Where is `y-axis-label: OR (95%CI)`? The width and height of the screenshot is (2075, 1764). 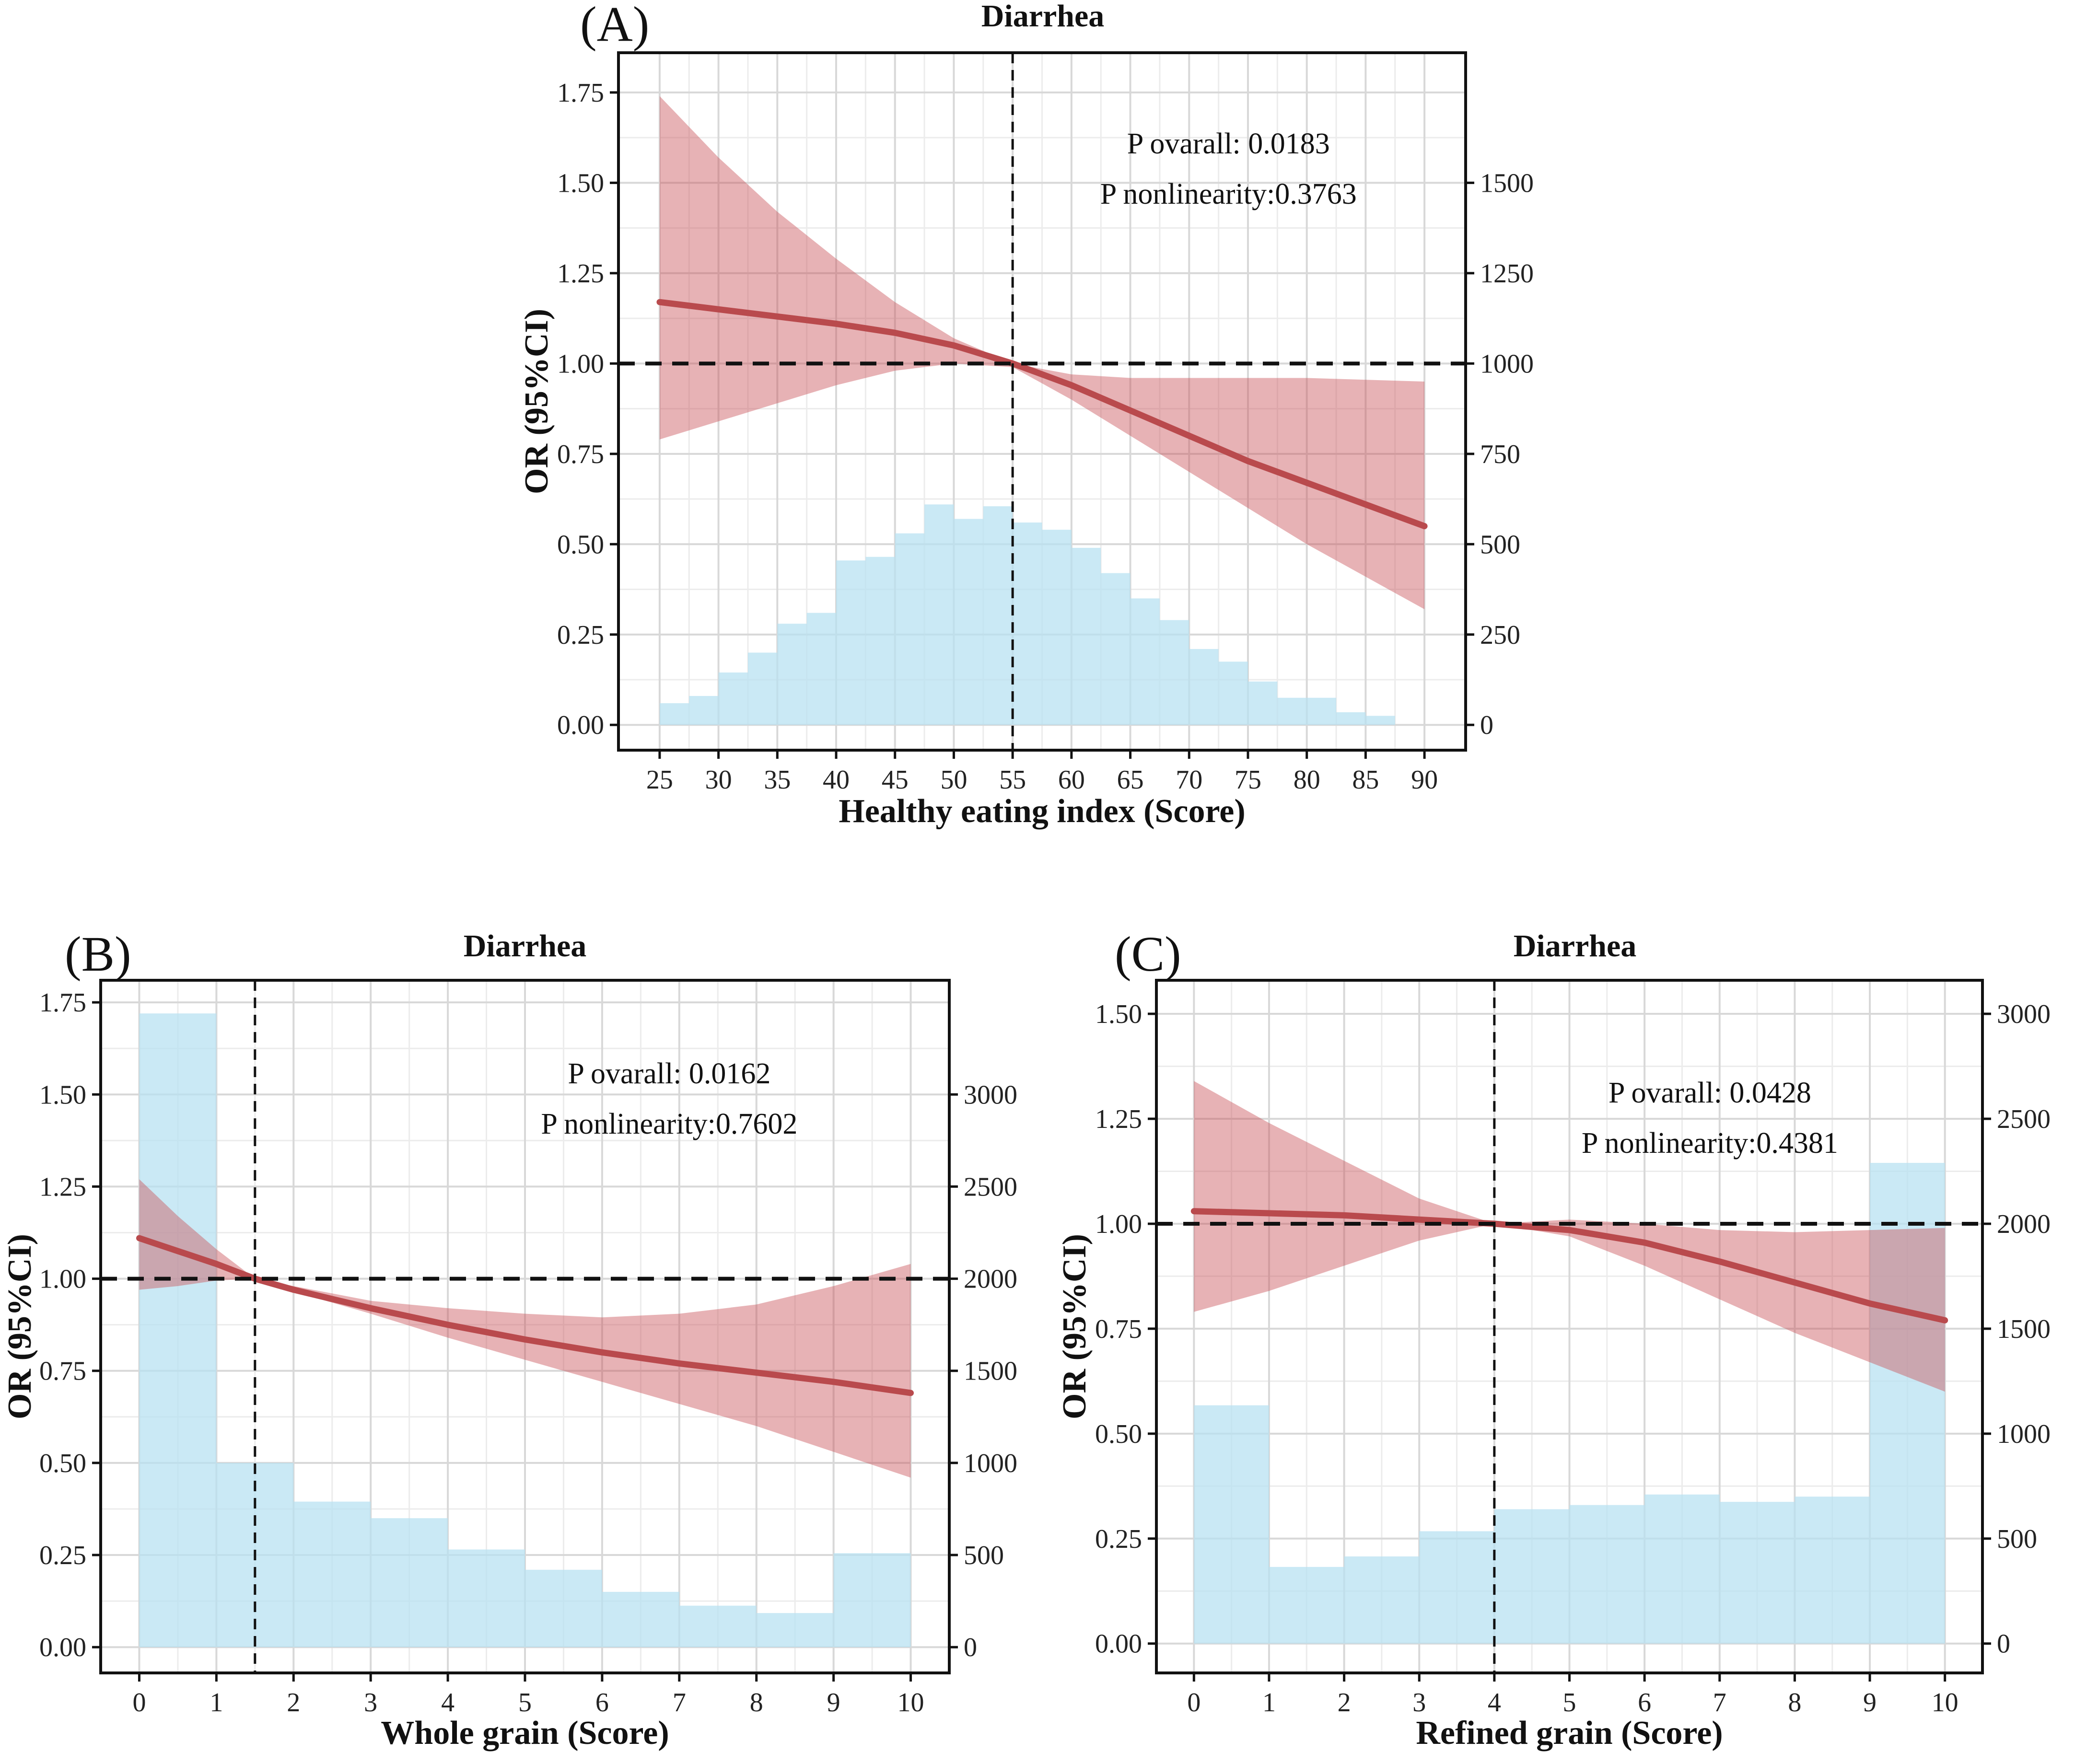 y-axis-label: OR (95%CI) is located at coordinates (536, 401).